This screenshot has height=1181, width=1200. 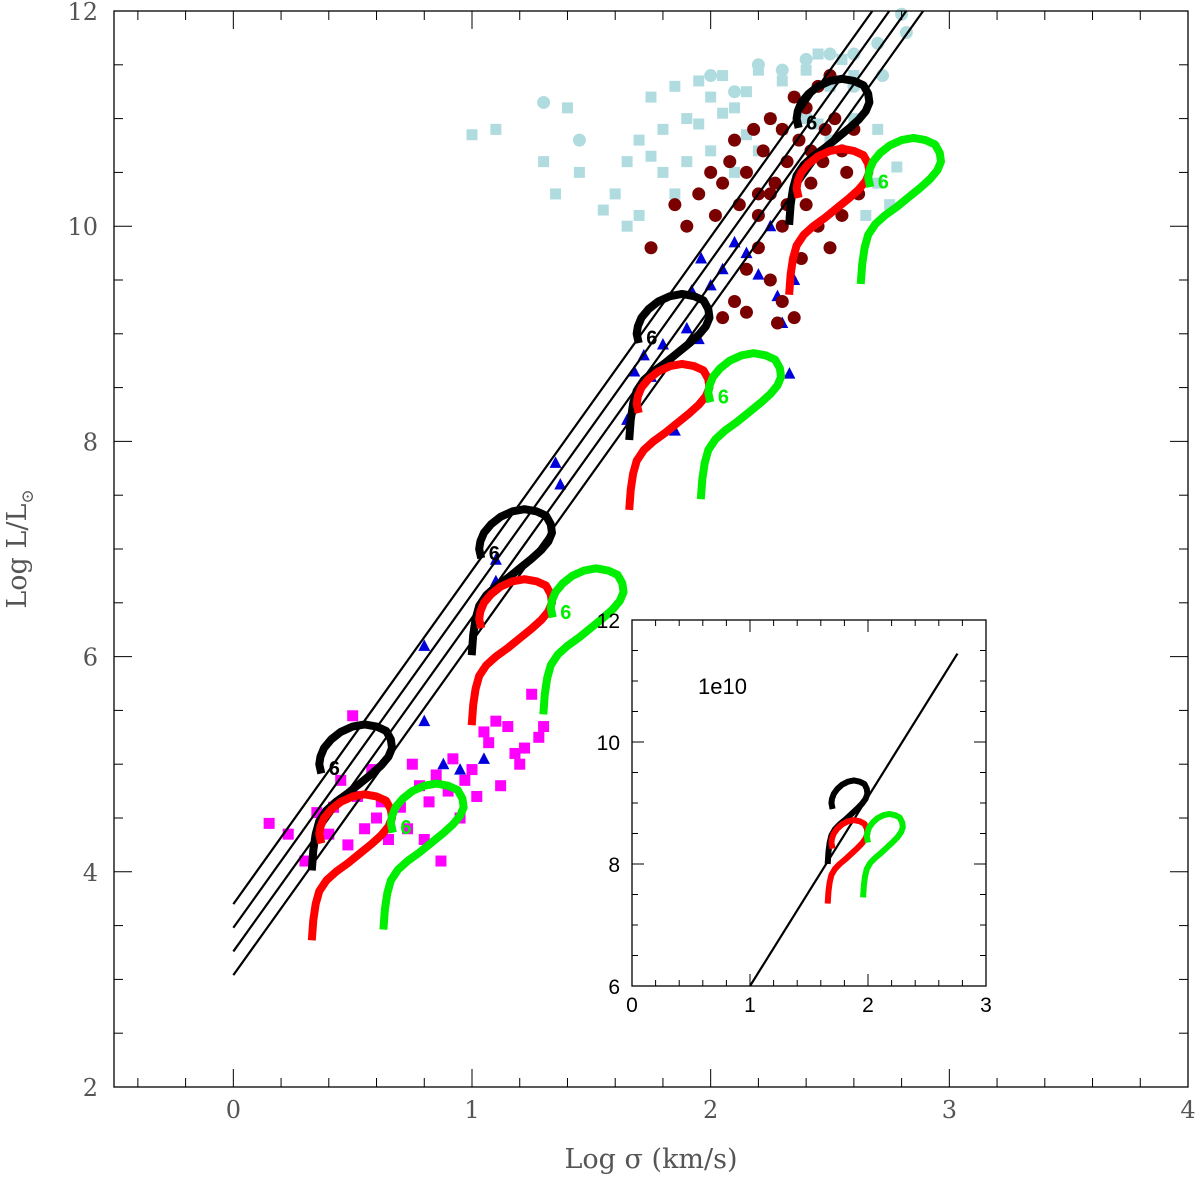 I want to click on track-label-5: 6, so click(x=565, y=613).